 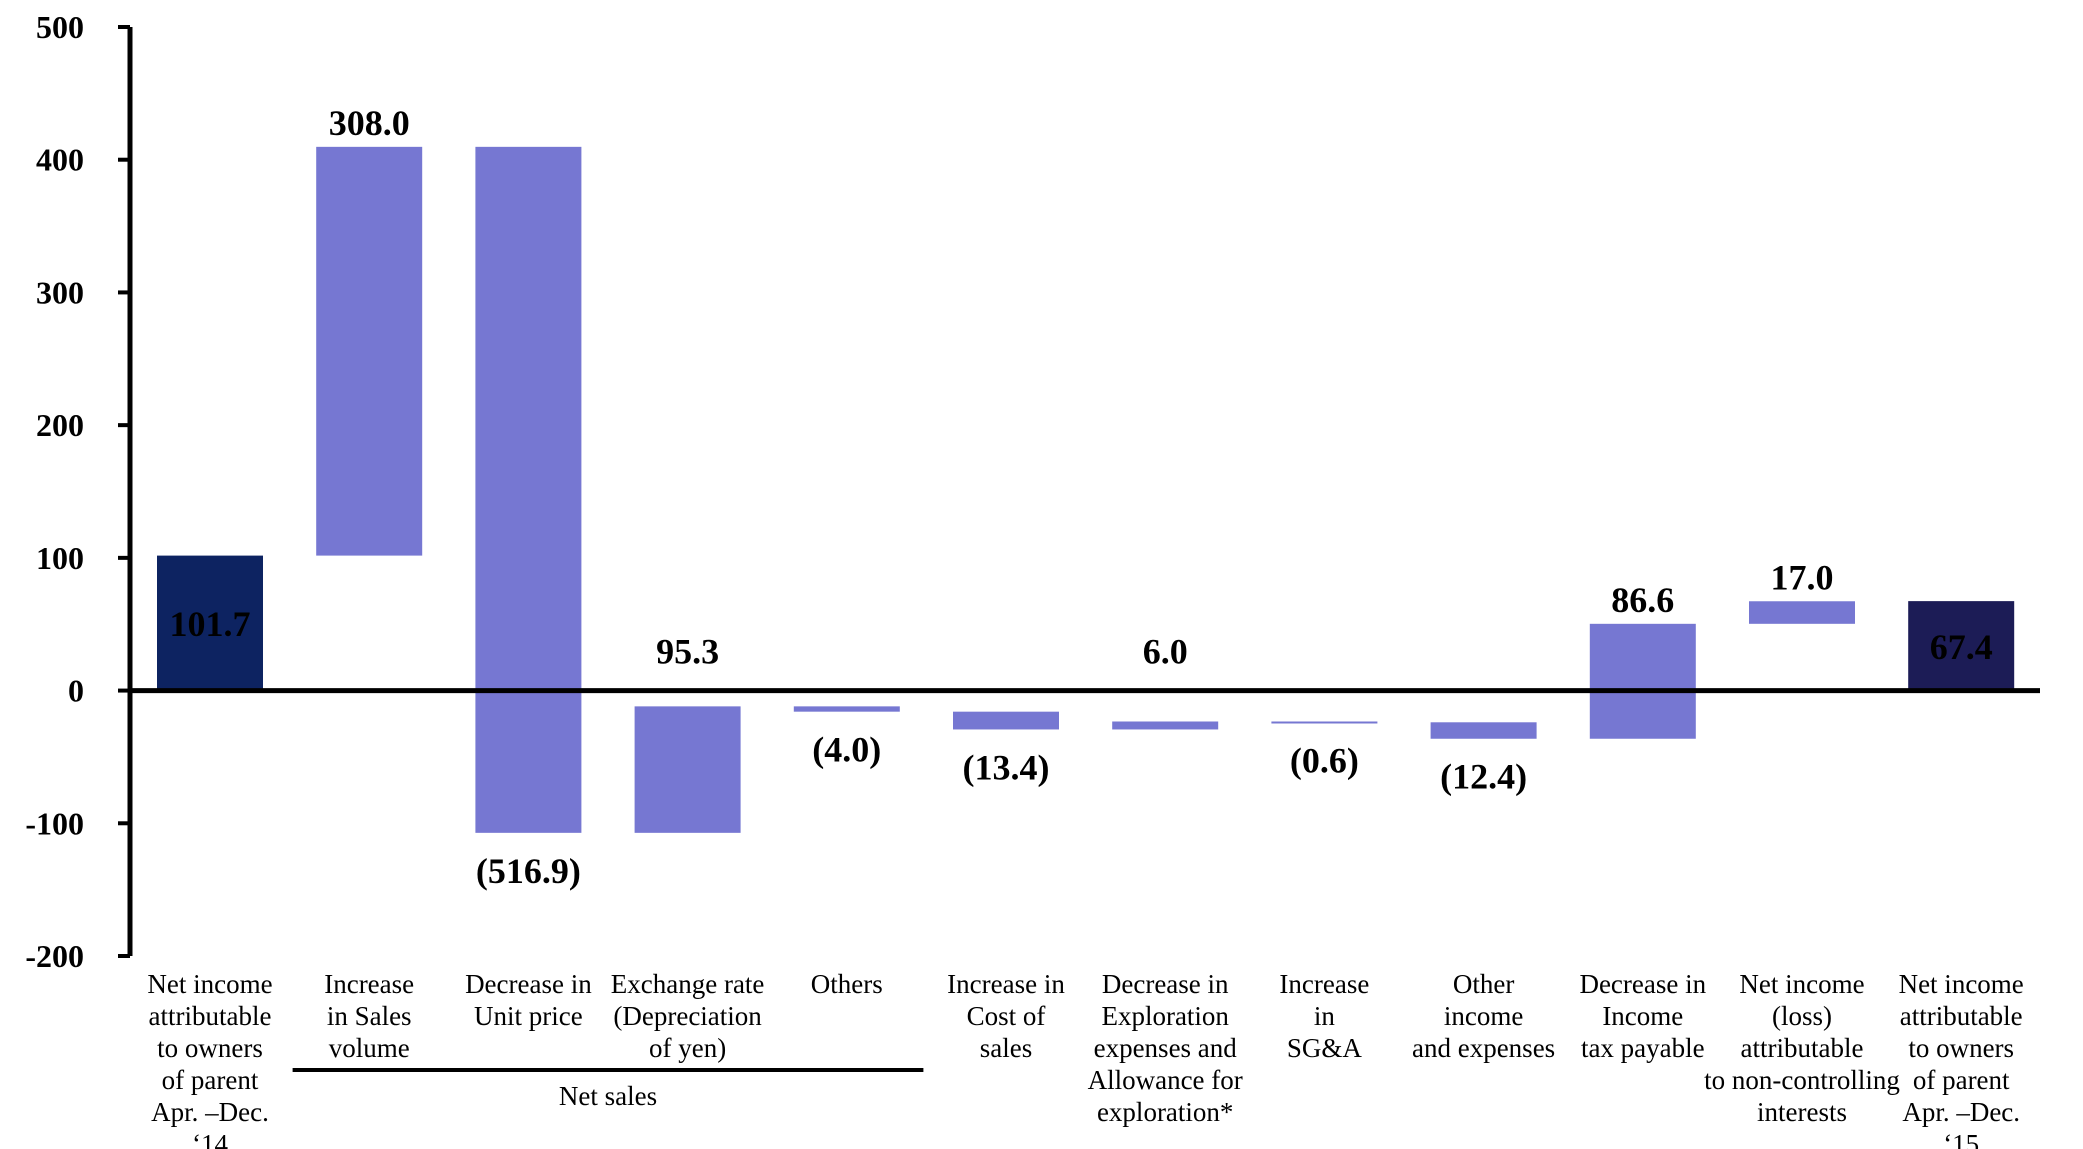 I want to click on value-label-other-income-expenses: (12.4), so click(x=1483, y=777).